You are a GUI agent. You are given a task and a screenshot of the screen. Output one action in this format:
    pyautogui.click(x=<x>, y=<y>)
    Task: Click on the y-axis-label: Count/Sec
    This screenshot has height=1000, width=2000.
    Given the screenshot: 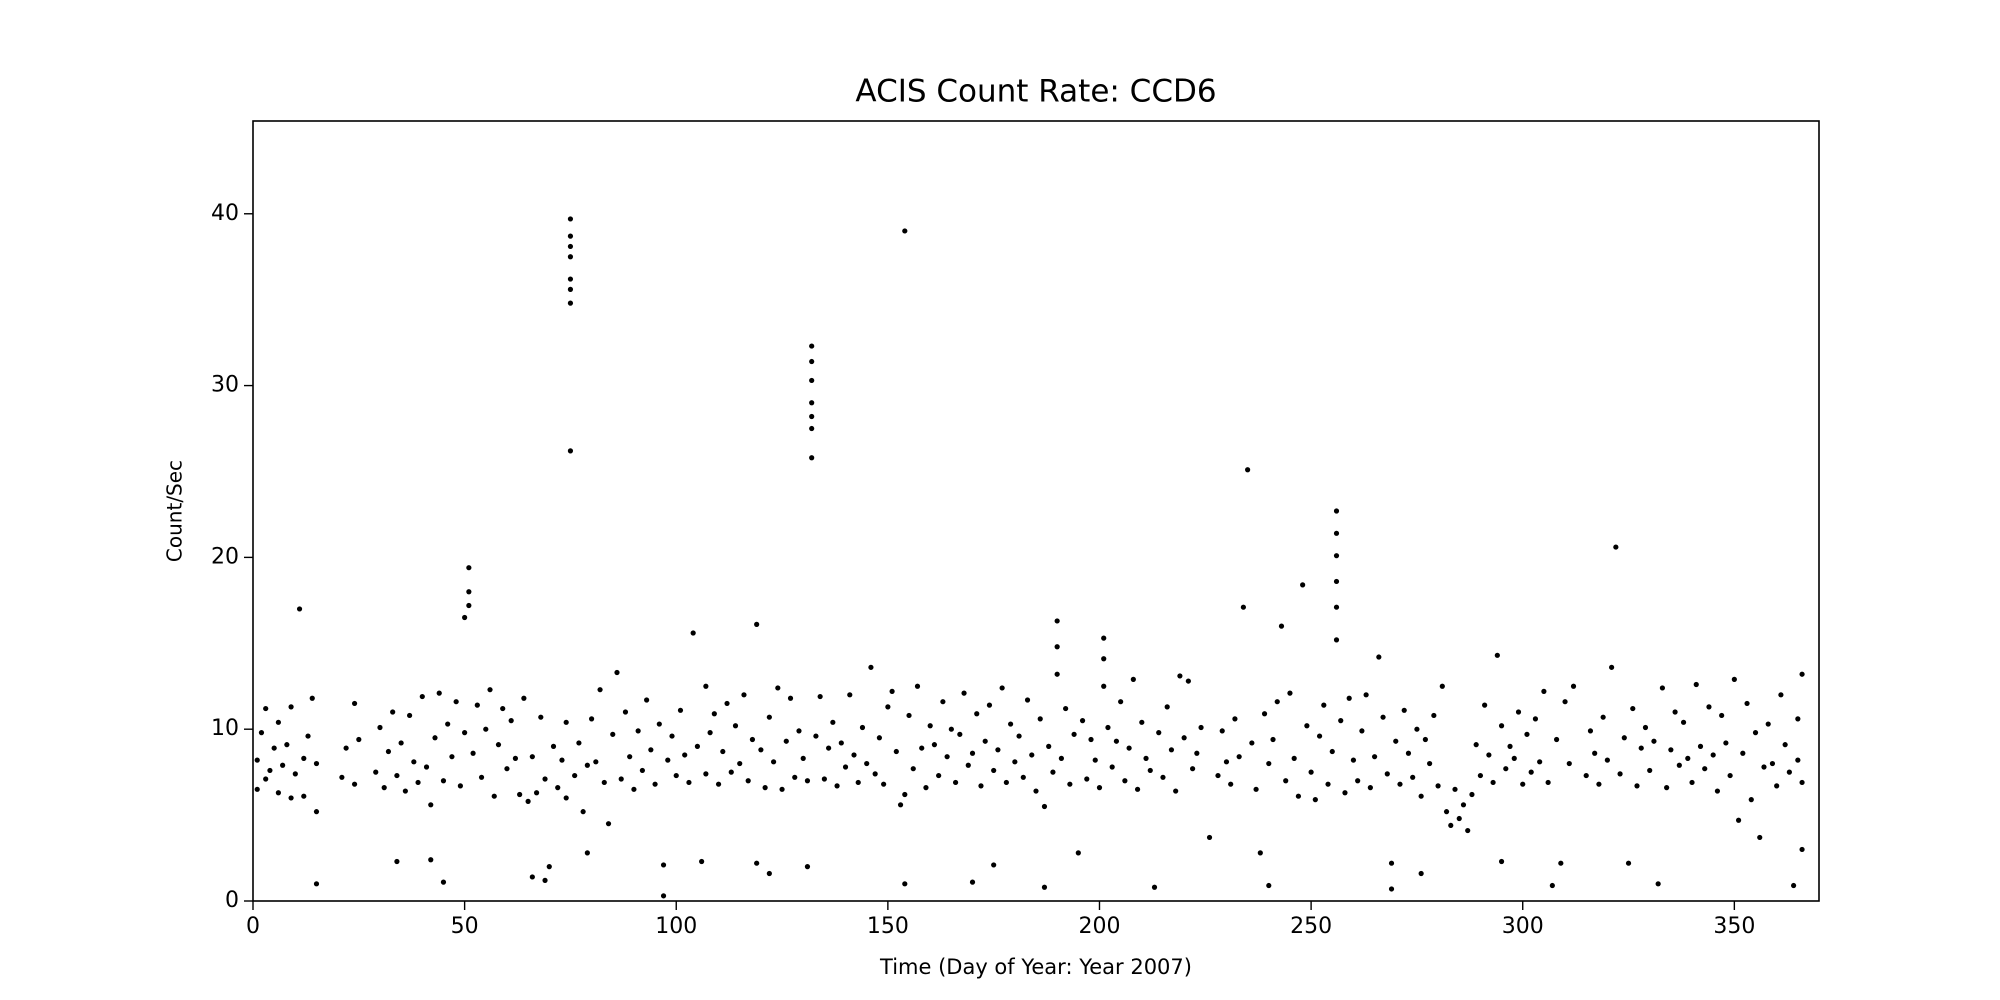 What is the action you would take?
    pyautogui.click(x=175, y=511)
    